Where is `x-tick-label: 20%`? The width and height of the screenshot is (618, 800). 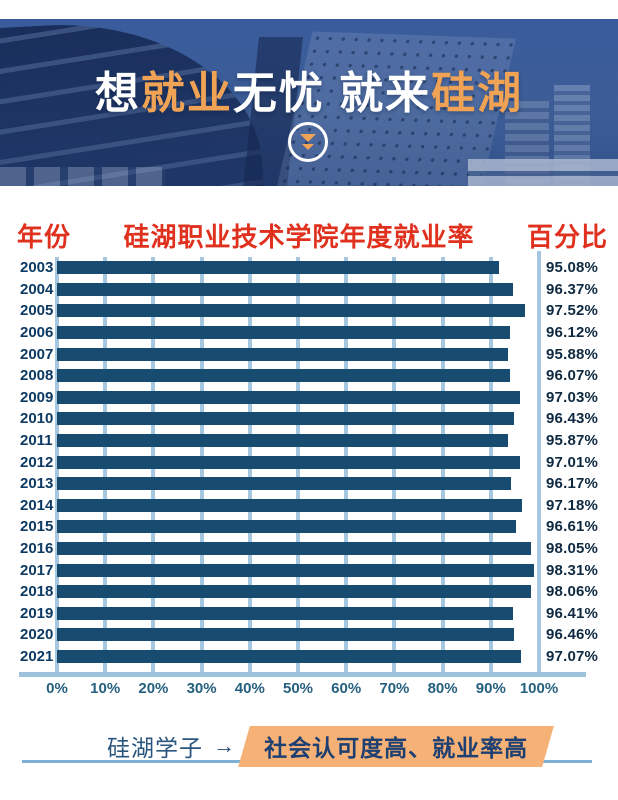 x-tick-label: 20% is located at coordinates (153, 688).